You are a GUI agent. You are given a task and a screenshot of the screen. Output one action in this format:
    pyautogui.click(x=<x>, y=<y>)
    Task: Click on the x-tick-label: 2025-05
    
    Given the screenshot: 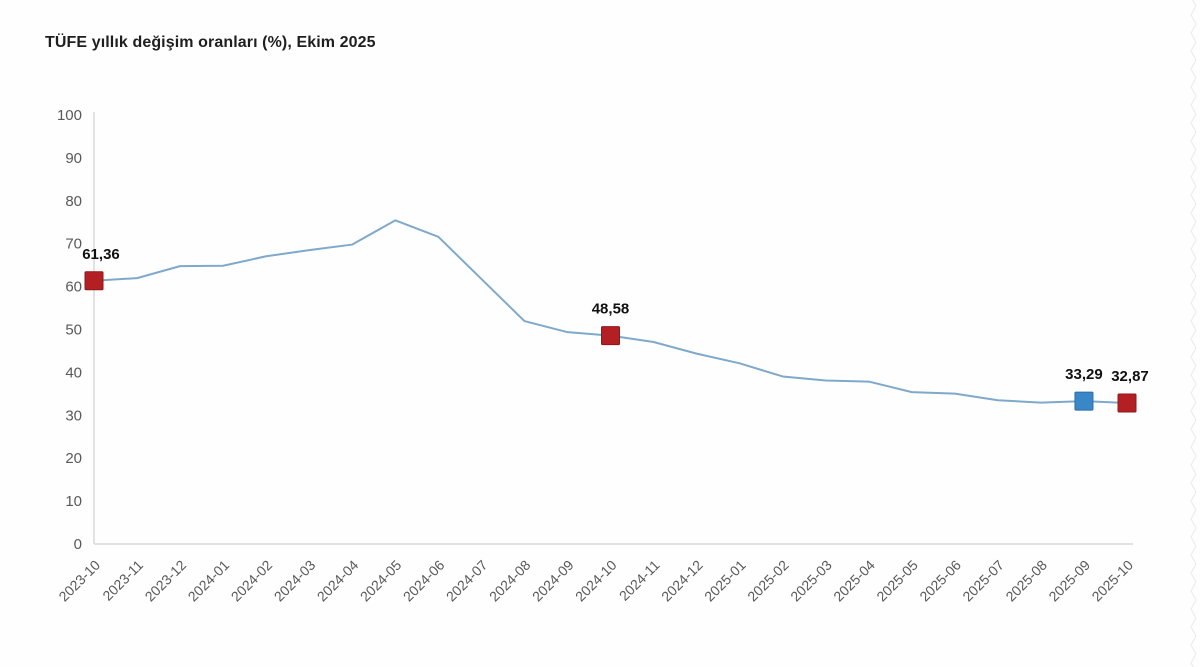 What is the action you would take?
    pyautogui.click(x=897, y=581)
    